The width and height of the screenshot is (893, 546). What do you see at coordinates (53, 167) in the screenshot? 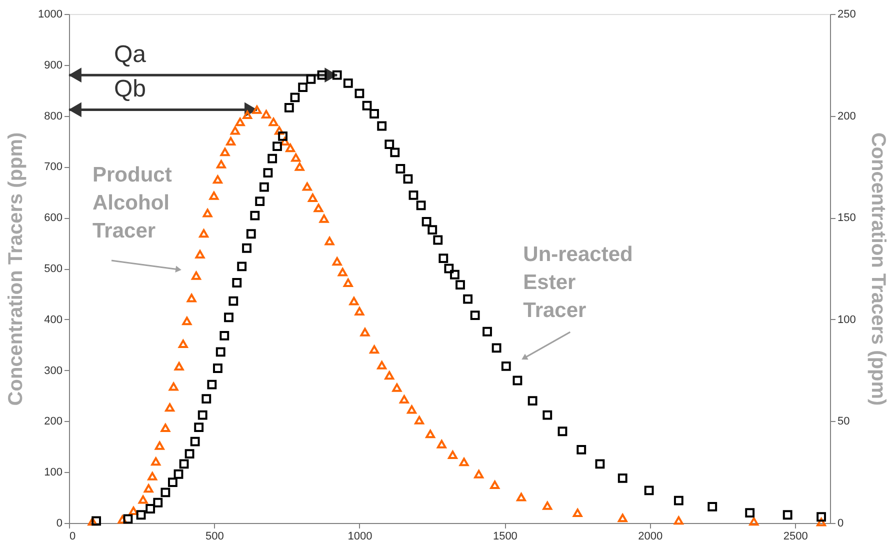
I see `y-tick-label: 700` at bounding box center [53, 167].